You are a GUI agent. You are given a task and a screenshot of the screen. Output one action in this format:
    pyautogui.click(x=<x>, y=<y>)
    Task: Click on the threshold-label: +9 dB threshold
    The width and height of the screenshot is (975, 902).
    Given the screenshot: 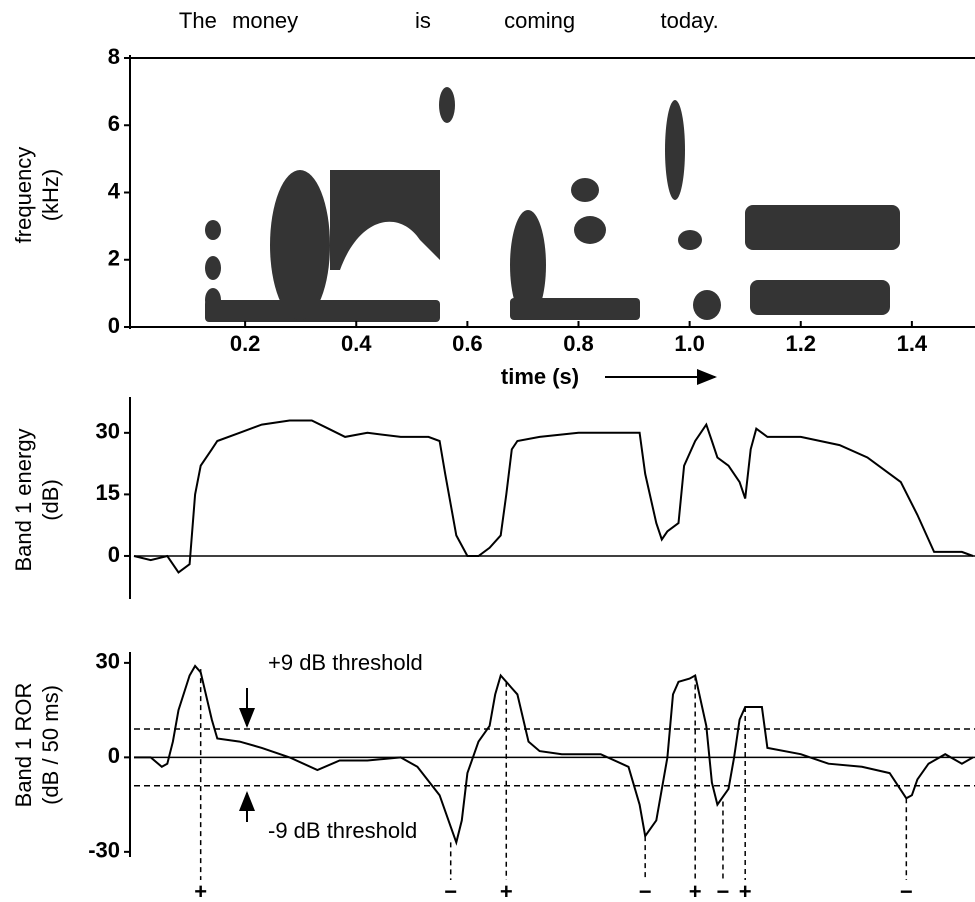 What is the action you would take?
    pyautogui.click(x=345, y=662)
    